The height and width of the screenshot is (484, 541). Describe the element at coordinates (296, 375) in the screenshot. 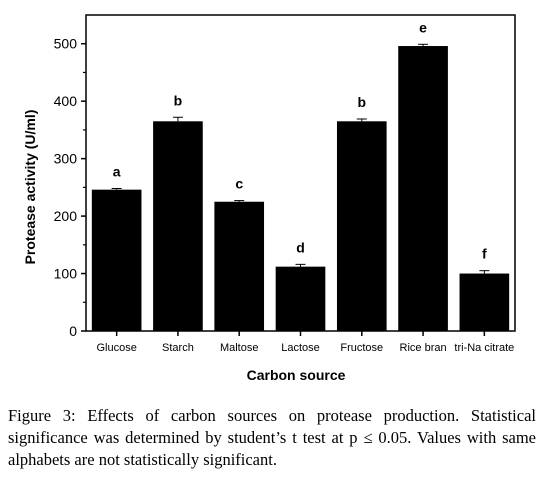

I see `x-axis-title: Carbon source` at that location.